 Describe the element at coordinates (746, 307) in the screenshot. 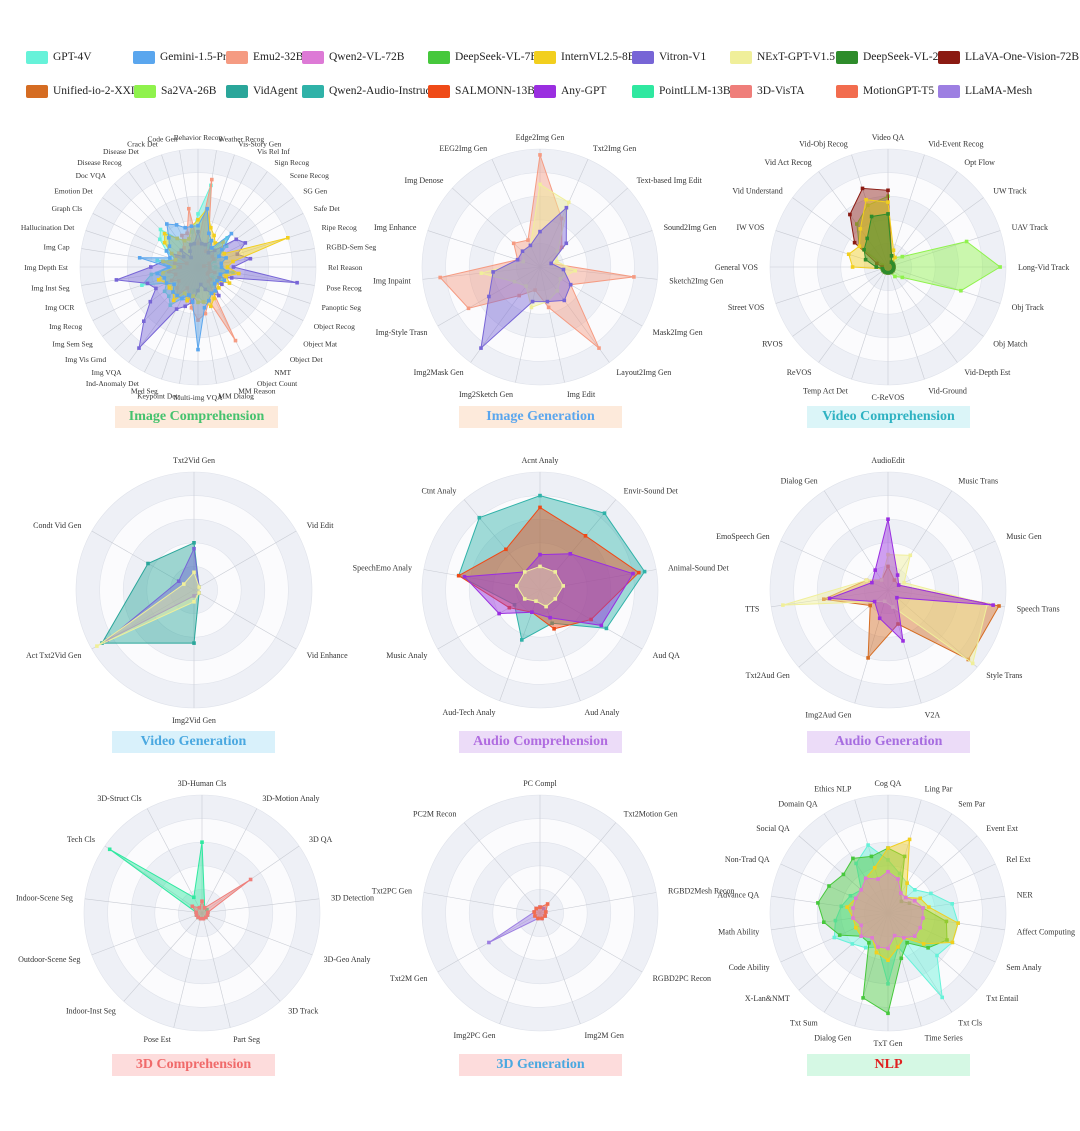

I see `axis-label: Street VOS` at that location.